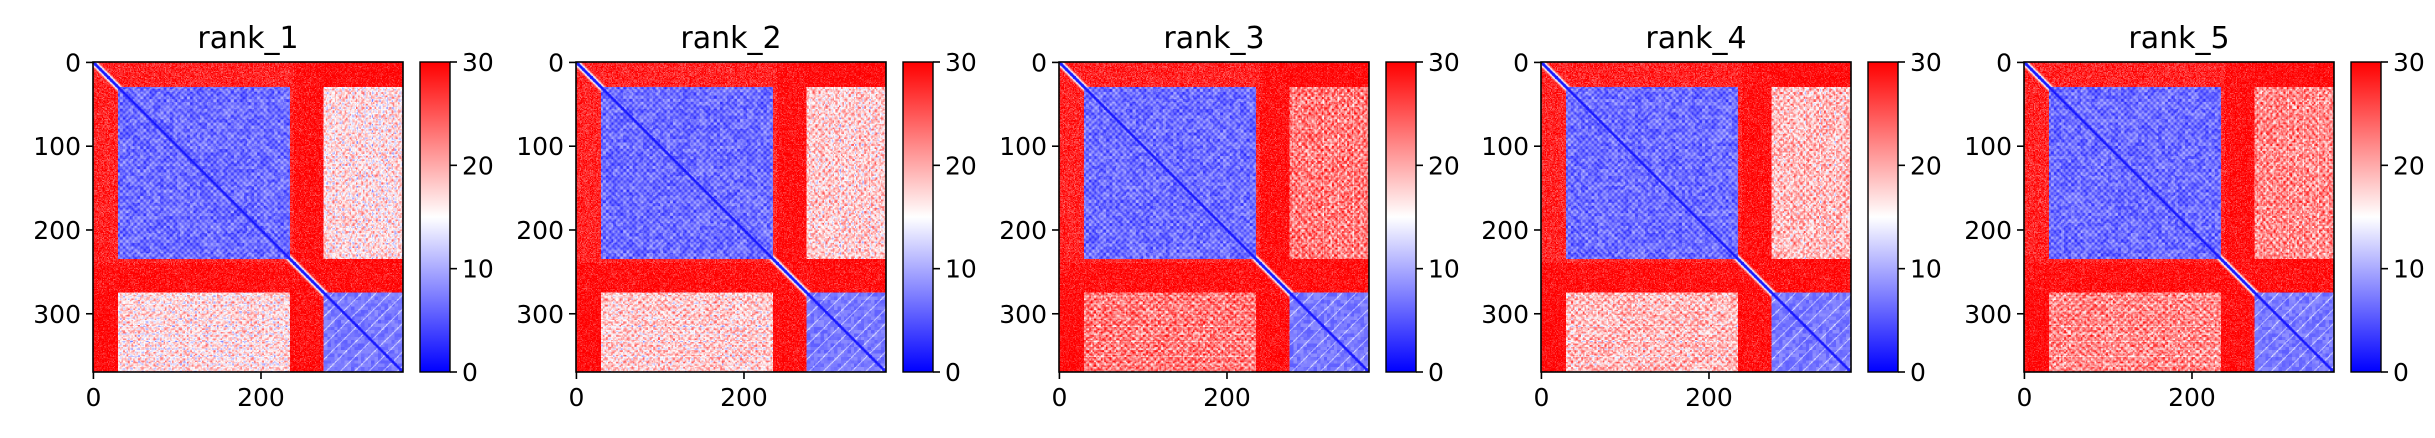  Describe the element at coordinates (1695, 38) in the screenshot. I see `panel-title: rank_4` at that location.